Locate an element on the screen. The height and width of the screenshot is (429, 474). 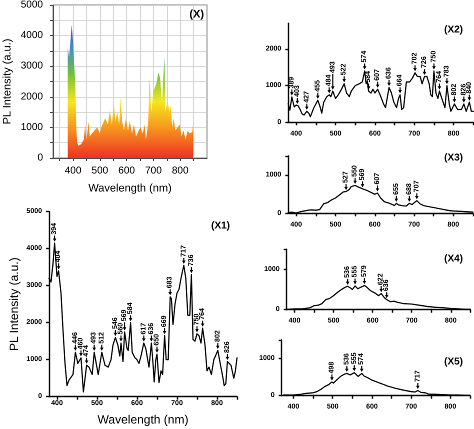
y-tick-label: 0 is located at coordinates (40, 158).